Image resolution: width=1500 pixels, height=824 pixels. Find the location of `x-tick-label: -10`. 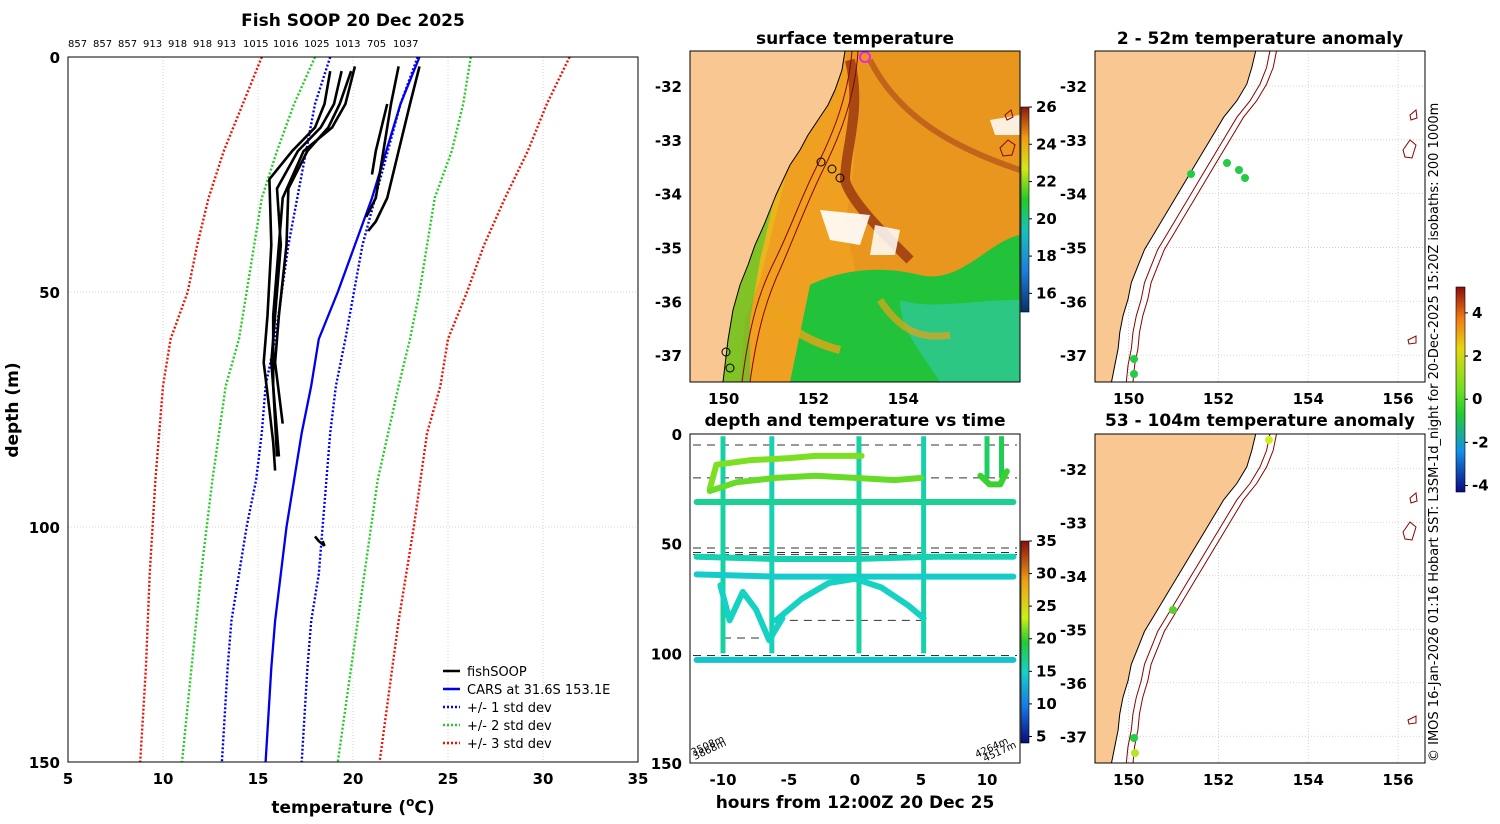

x-tick-label: -10 is located at coordinates (722, 780).